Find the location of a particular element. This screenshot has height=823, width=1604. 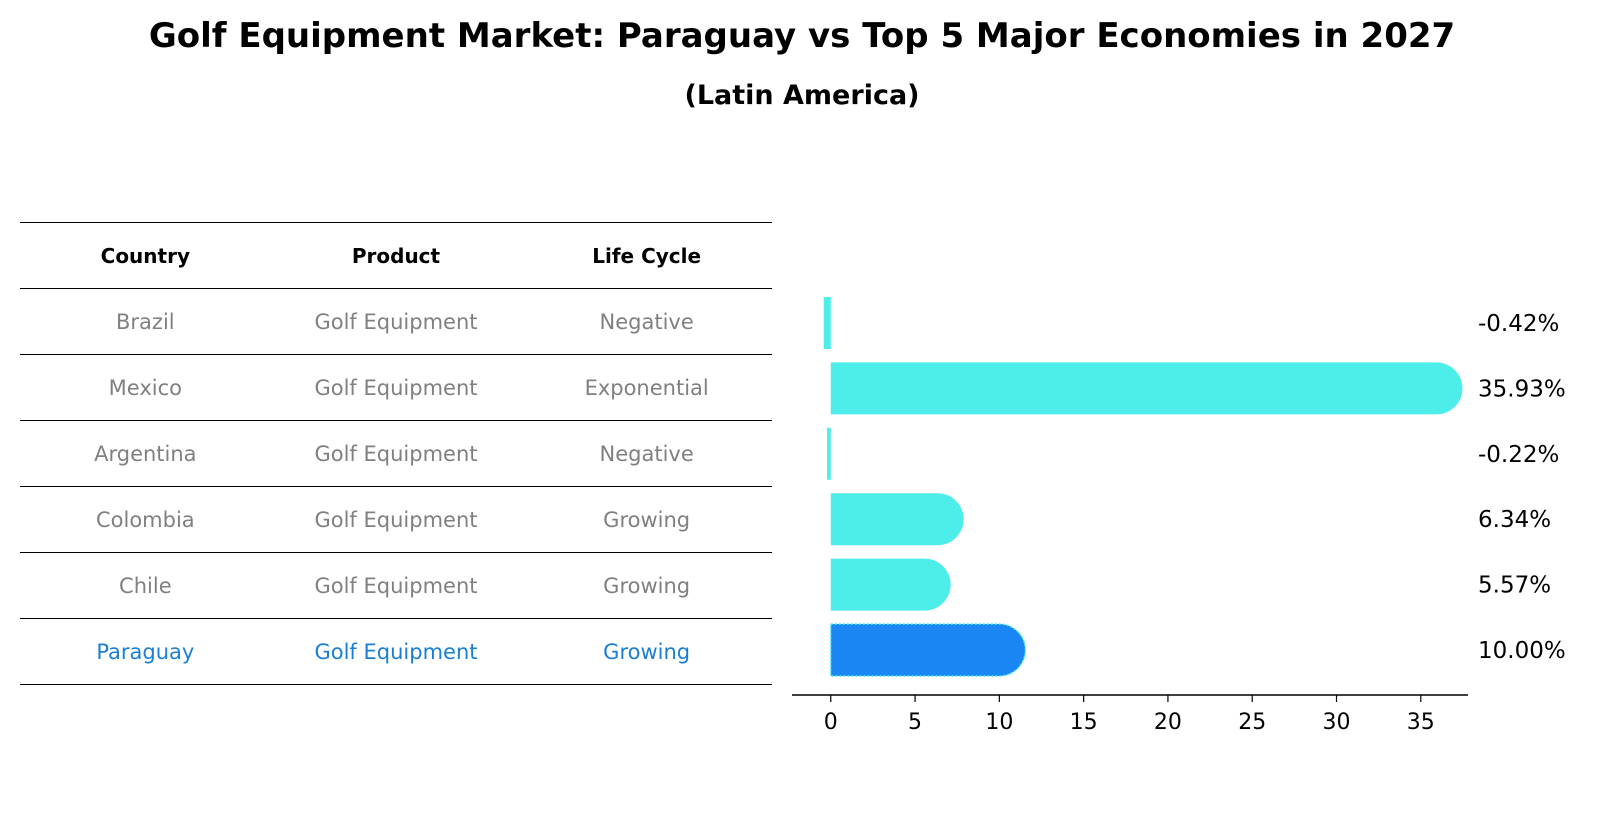

x-tick-label: 5 is located at coordinates (915, 722).